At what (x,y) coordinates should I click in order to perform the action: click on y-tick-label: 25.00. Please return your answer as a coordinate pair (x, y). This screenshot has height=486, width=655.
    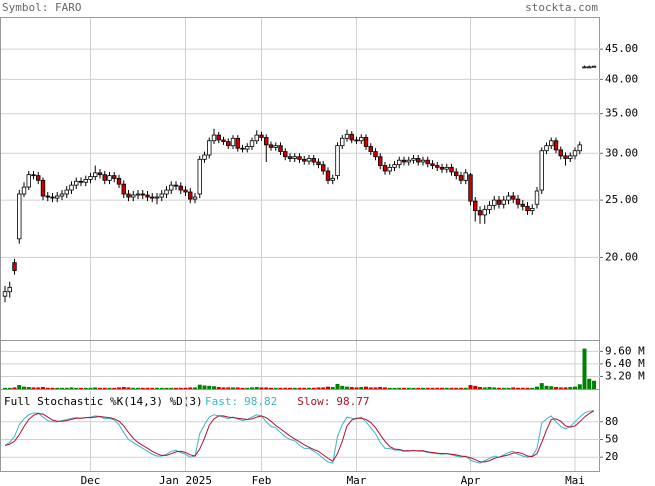
    Looking at the image, I should click on (621, 199).